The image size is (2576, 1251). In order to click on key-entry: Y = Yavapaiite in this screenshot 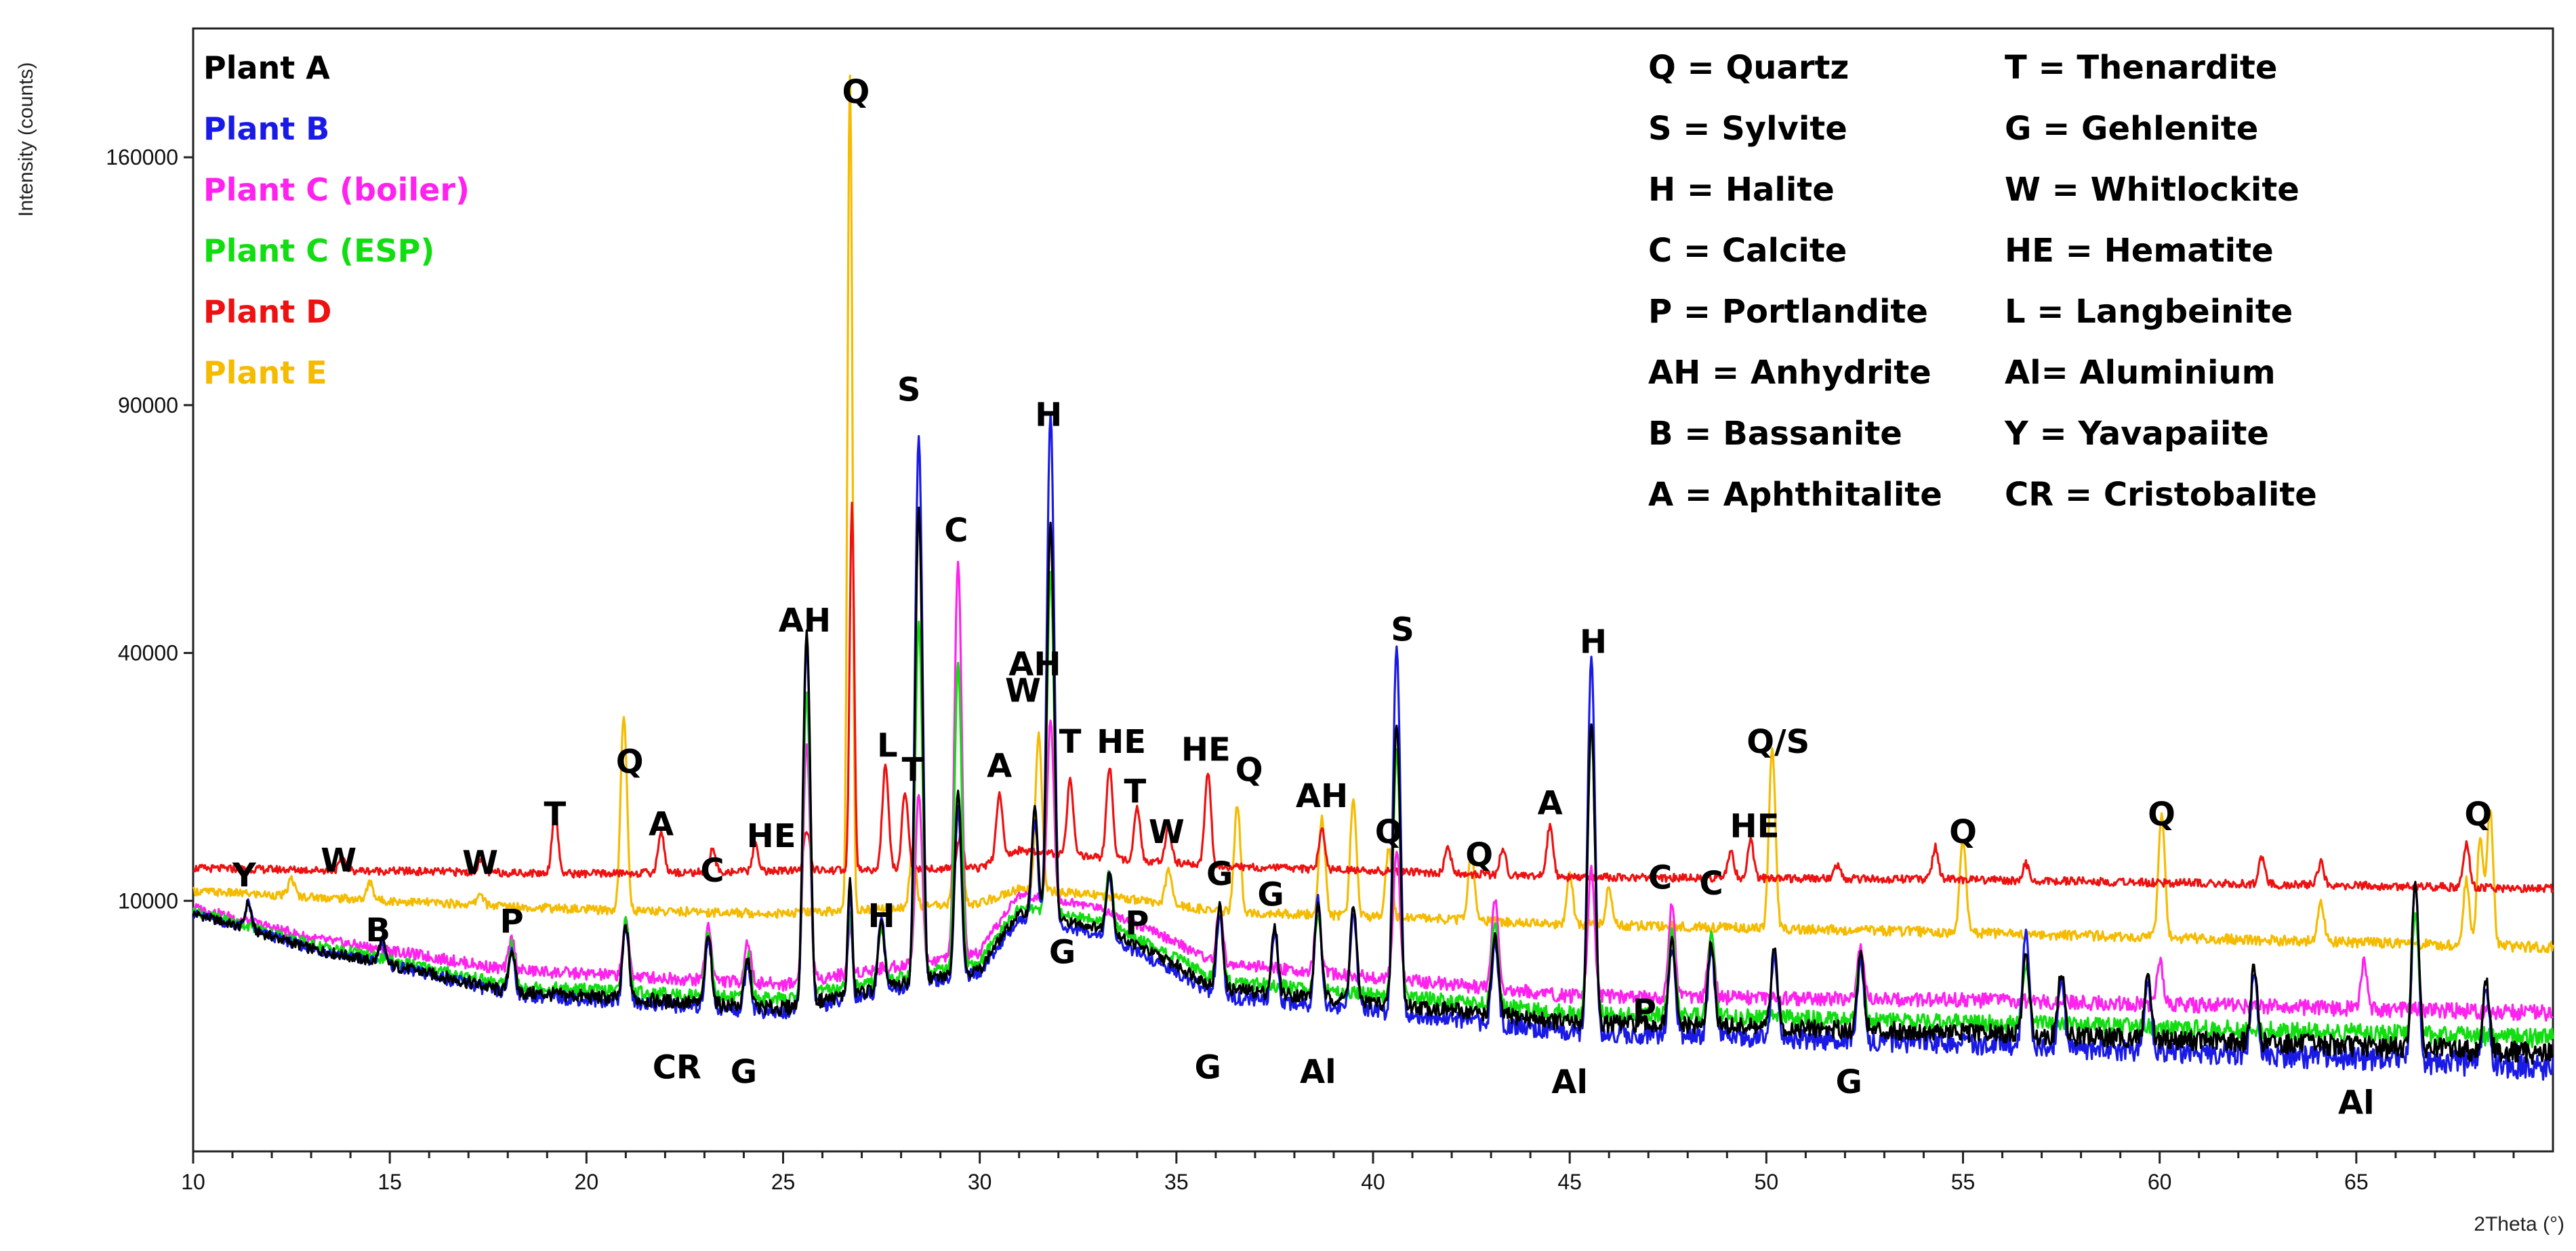, I will do `click(2137, 434)`.